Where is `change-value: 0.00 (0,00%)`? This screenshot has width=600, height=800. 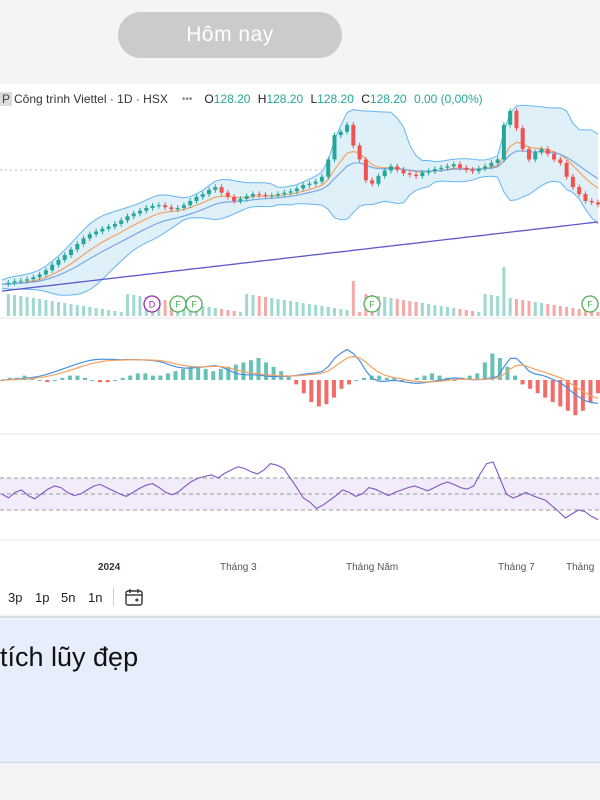
change-value: 0.00 (0,00%) is located at coordinates (448, 99).